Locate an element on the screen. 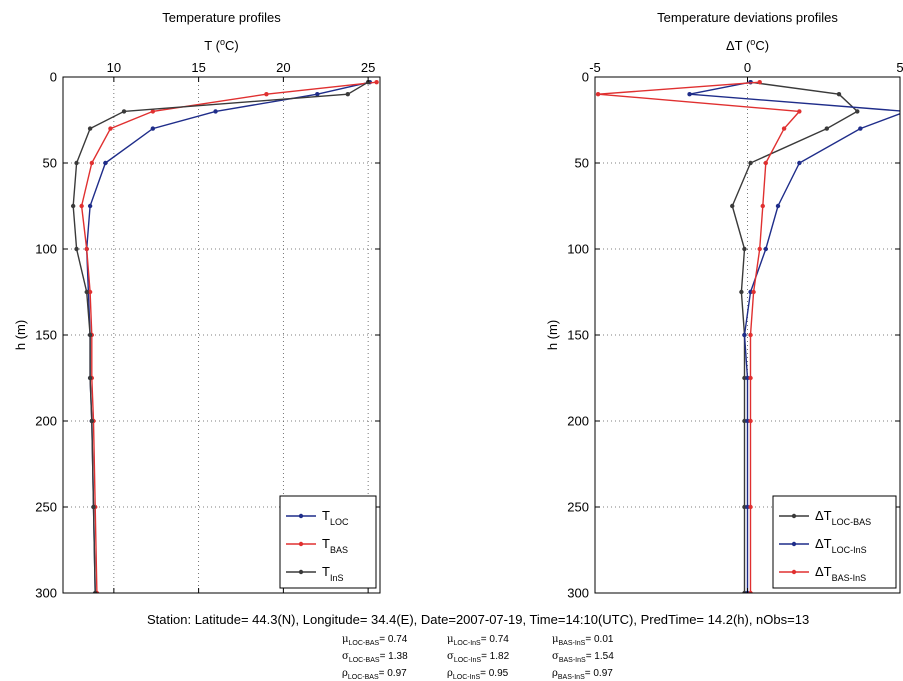 This screenshot has width=903, height=681. temp-legend-label: TLOC is located at coordinates (335, 517).